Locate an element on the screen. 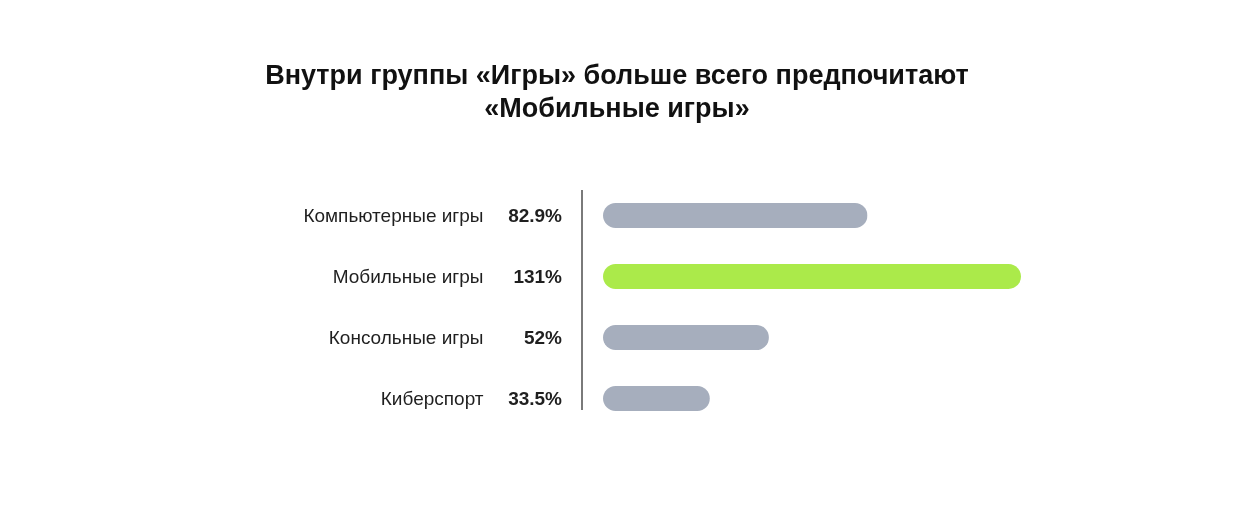  data-label: 52% is located at coordinates (543, 337).